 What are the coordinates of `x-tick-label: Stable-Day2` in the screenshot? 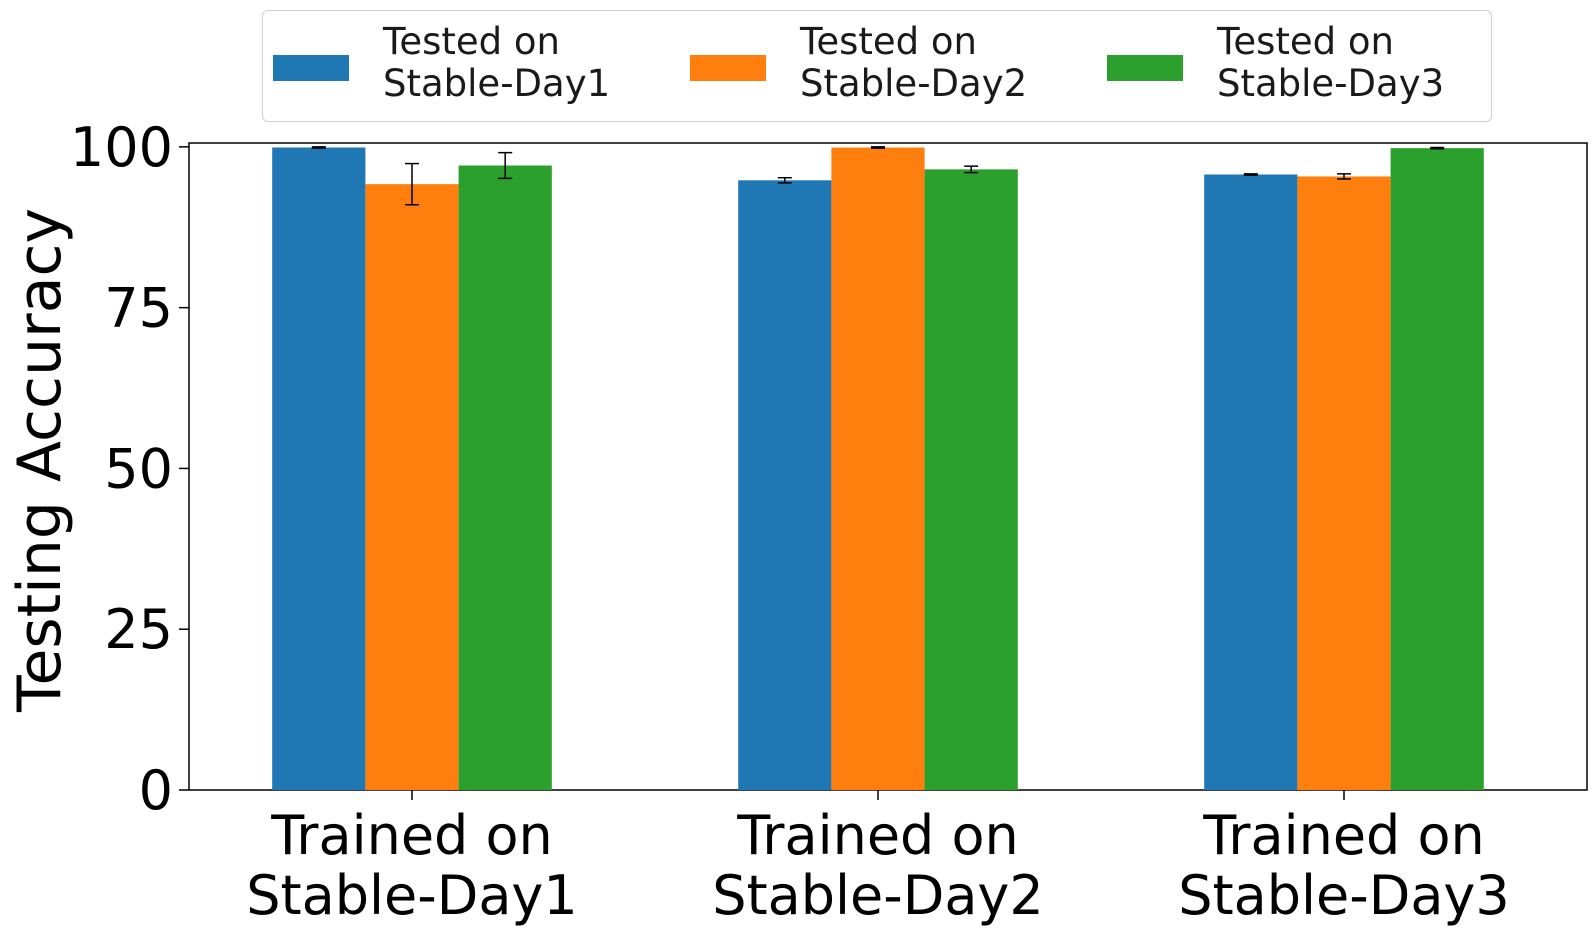 It's located at (878, 895).